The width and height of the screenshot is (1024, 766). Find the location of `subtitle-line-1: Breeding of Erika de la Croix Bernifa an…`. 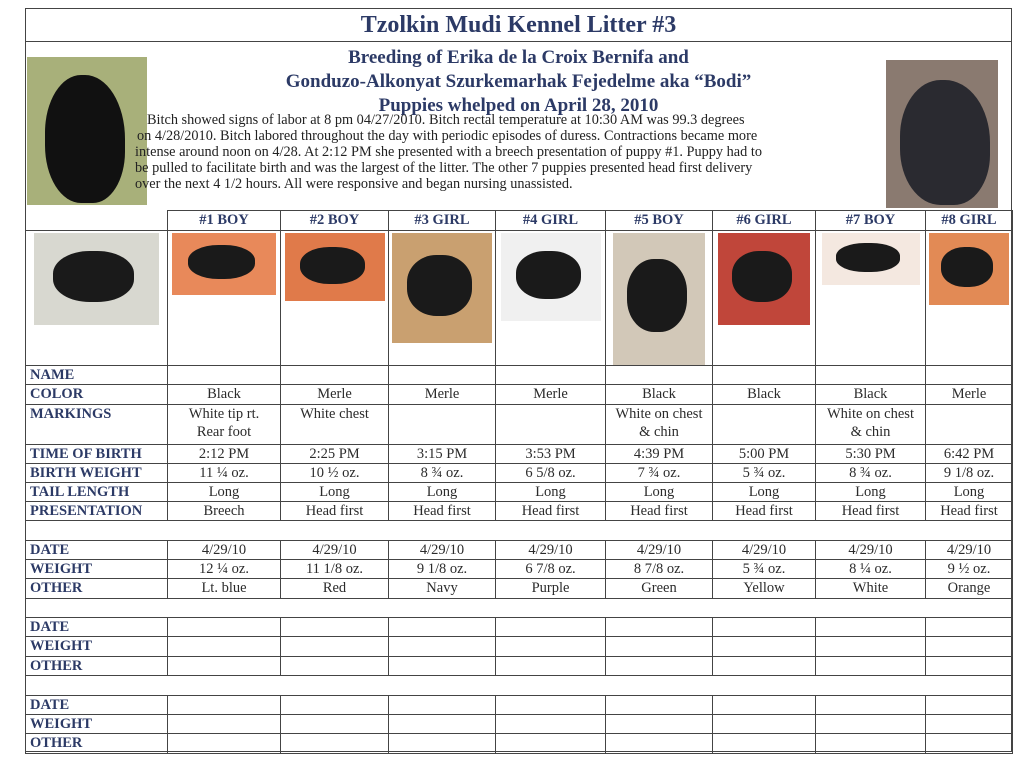

subtitle-line-1: Breeding of Erika de la Croix Bernifa an… is located at coordinates (518, 57).